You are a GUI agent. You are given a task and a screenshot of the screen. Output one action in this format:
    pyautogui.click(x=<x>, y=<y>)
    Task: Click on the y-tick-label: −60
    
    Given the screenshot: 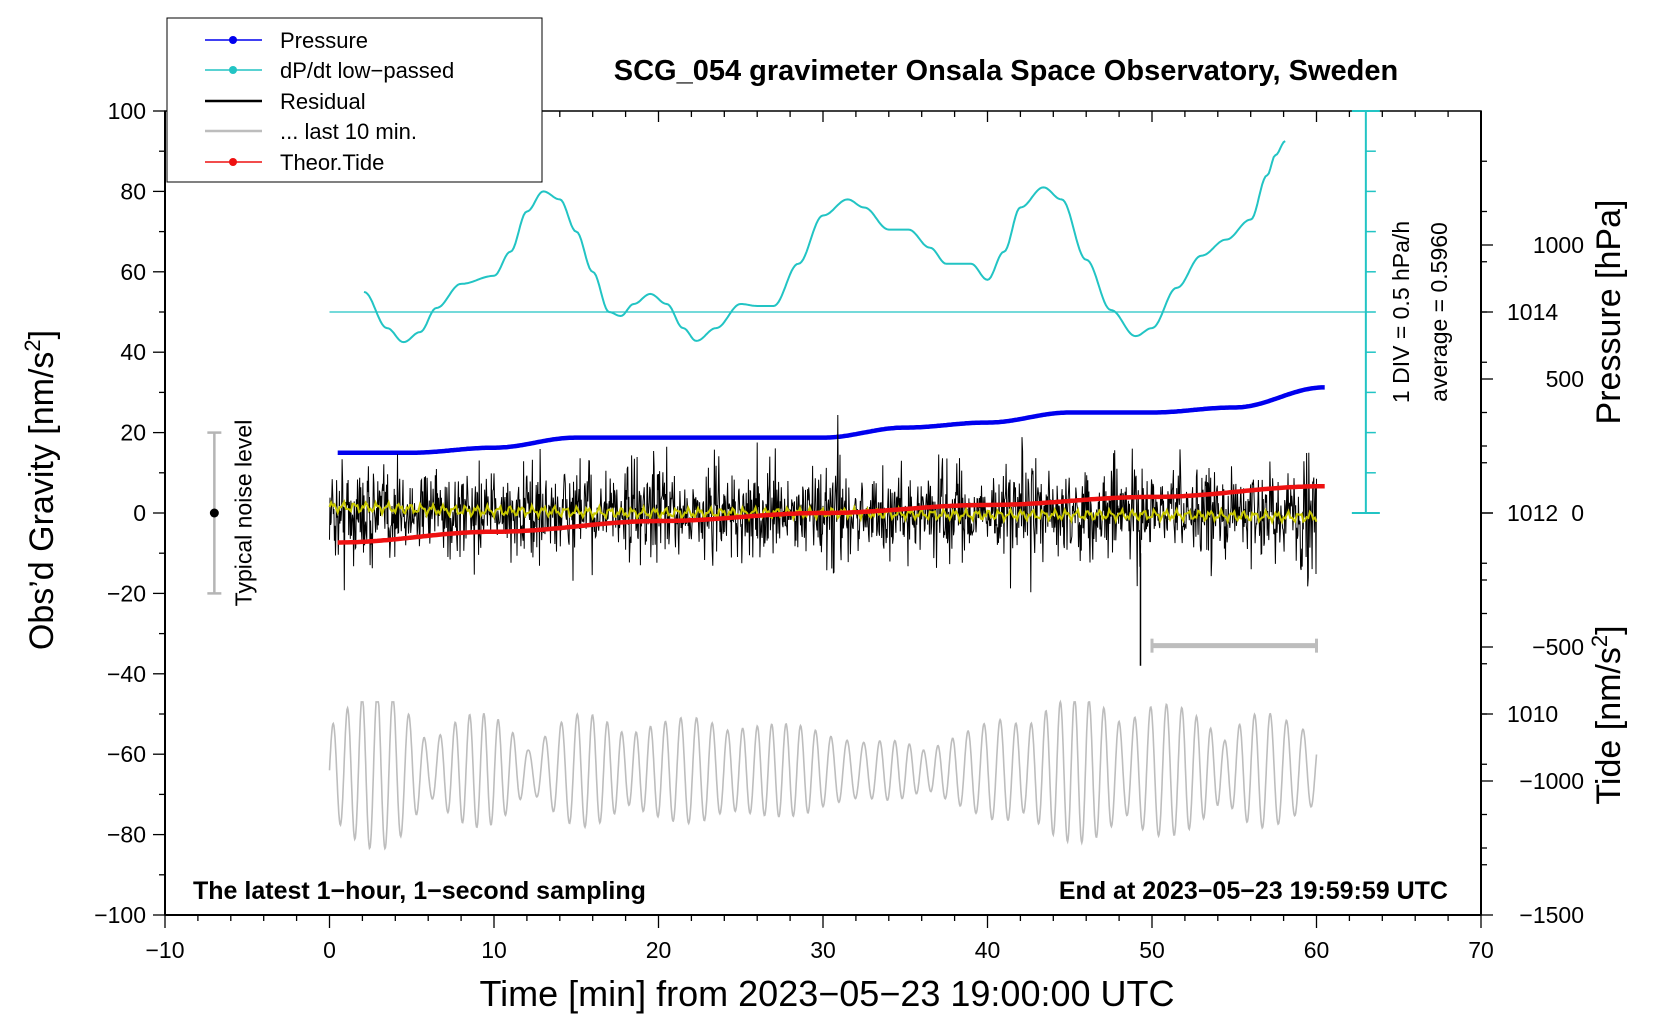 What is the action you would take?
    pyautogui.click(x=126, y=754)
    